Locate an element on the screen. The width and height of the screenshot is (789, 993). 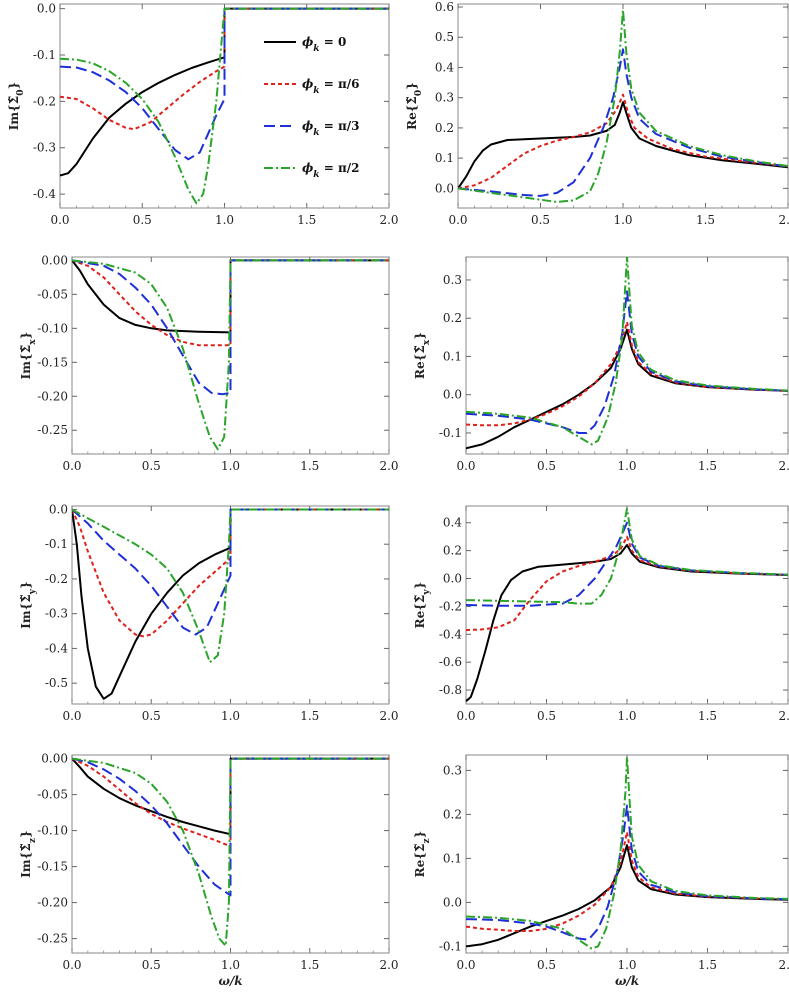
y-tick-label: -0.3 is located at coordinates (56, 614).